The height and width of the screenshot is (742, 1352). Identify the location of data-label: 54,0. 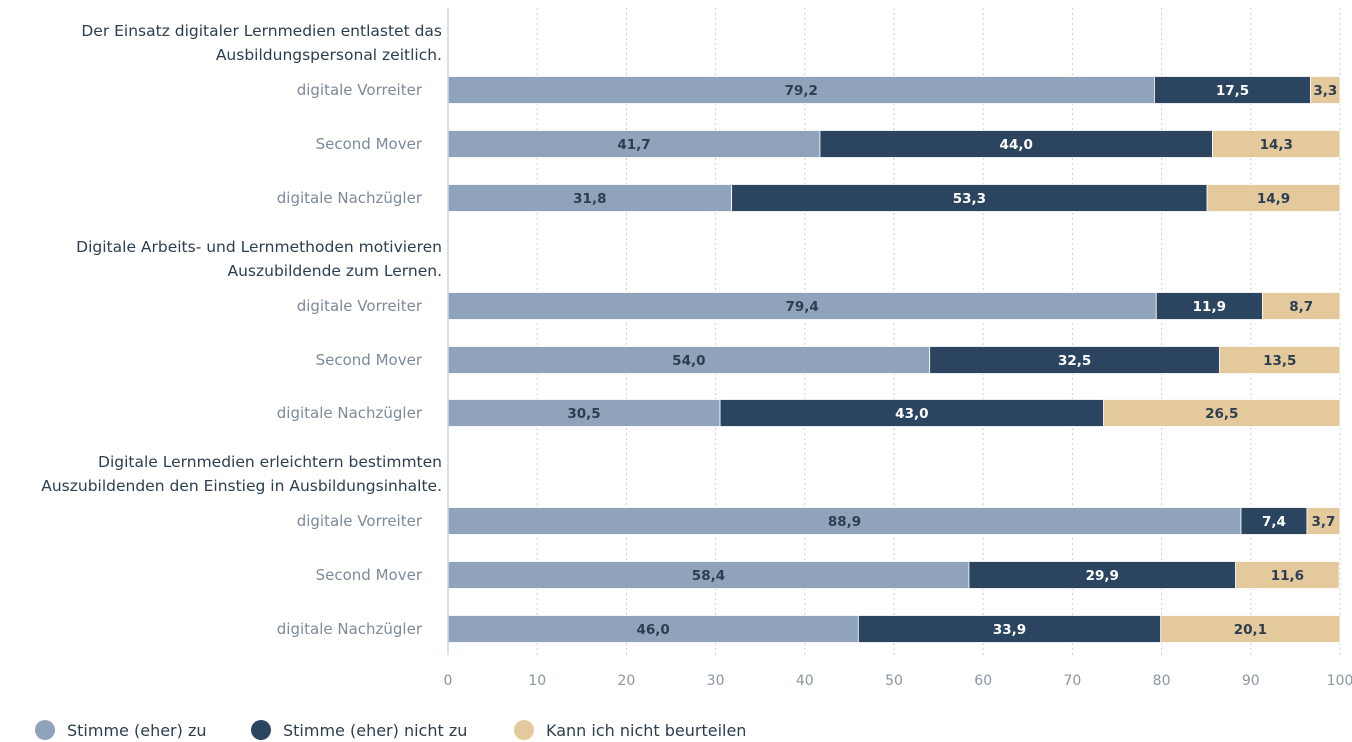
(688, 361).